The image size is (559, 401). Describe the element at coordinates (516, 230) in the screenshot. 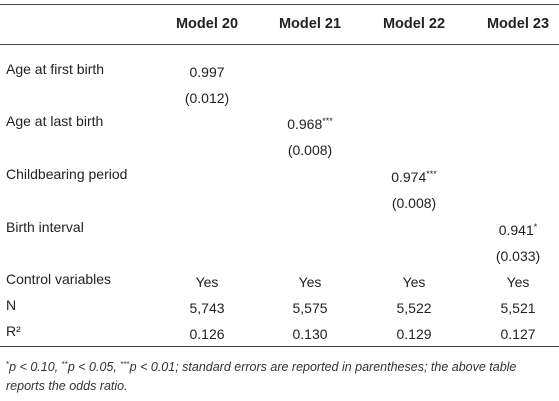

I see `cell-value: 0.941` at that location.